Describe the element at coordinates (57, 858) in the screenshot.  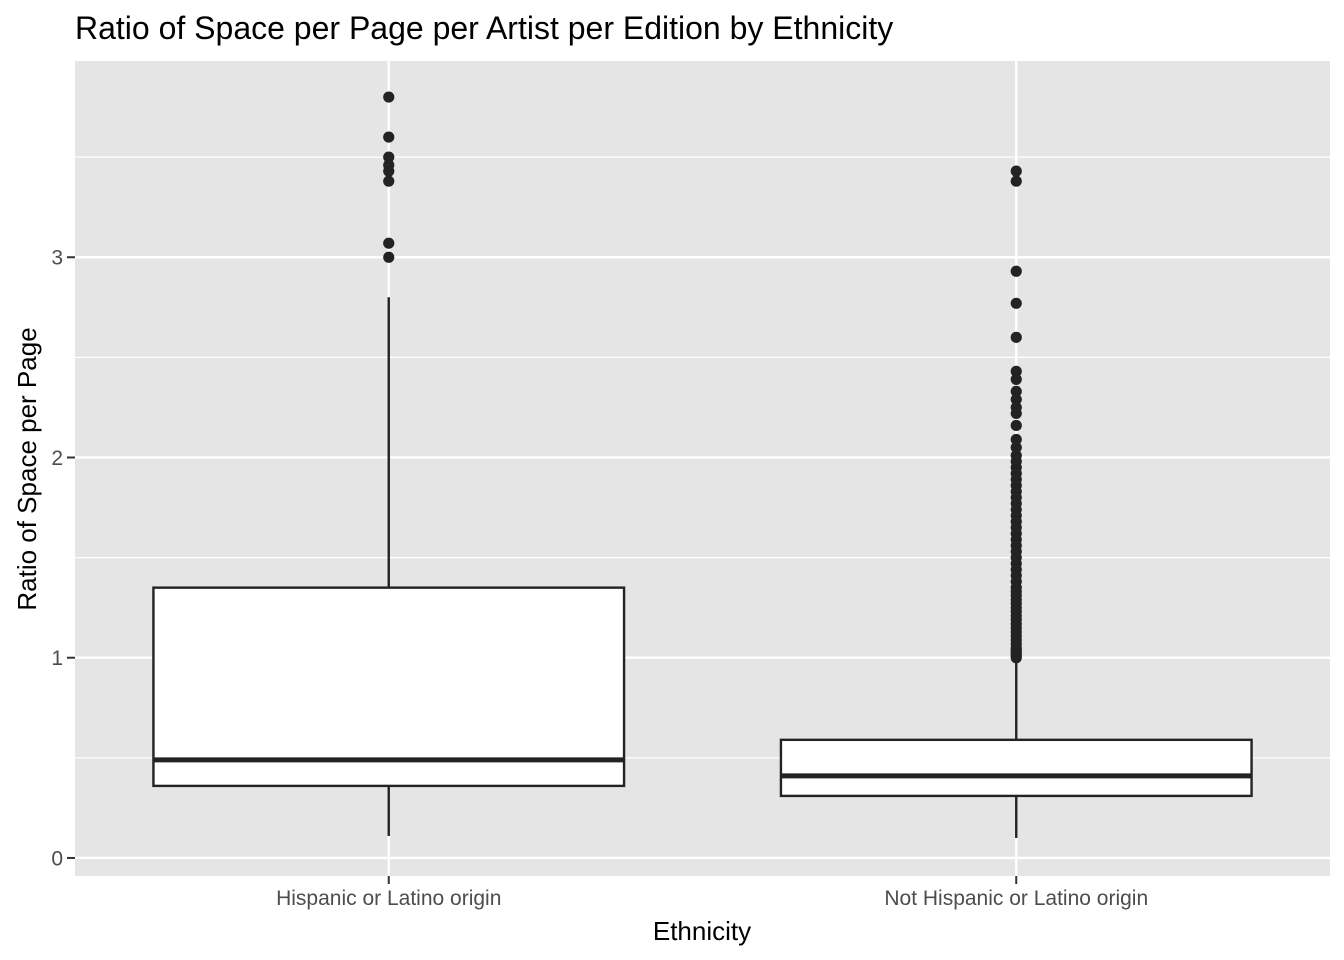
I see `y-tick-label: 0` at that location.